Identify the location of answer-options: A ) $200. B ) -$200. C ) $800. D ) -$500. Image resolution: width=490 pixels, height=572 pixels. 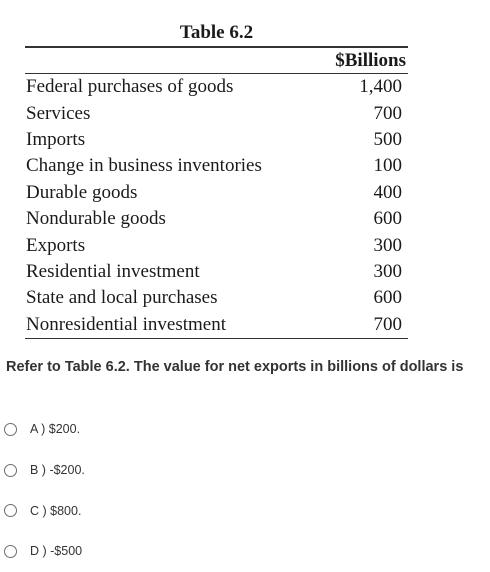
(44, 490).